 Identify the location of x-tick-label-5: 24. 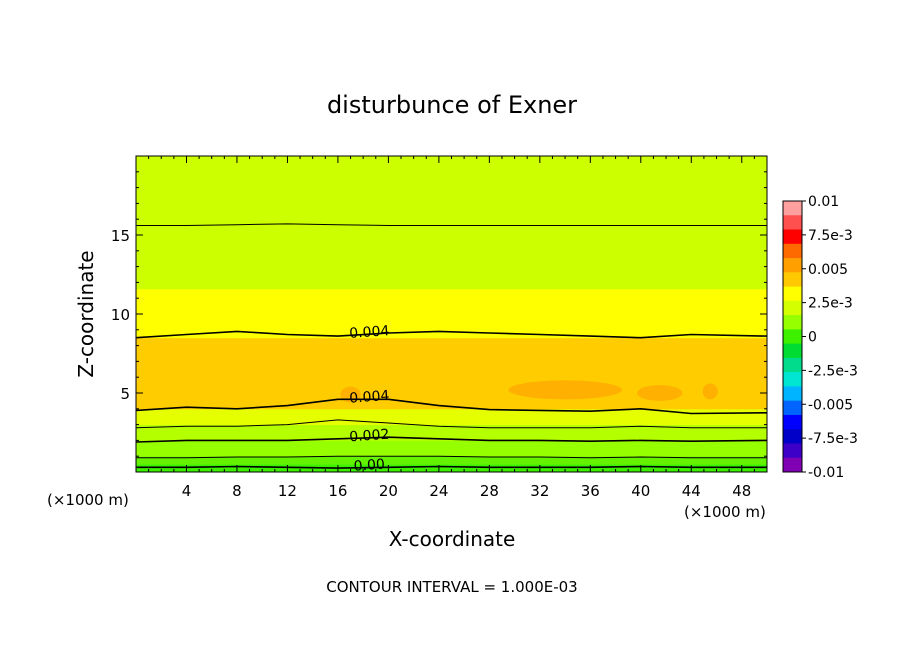
(438, 491).